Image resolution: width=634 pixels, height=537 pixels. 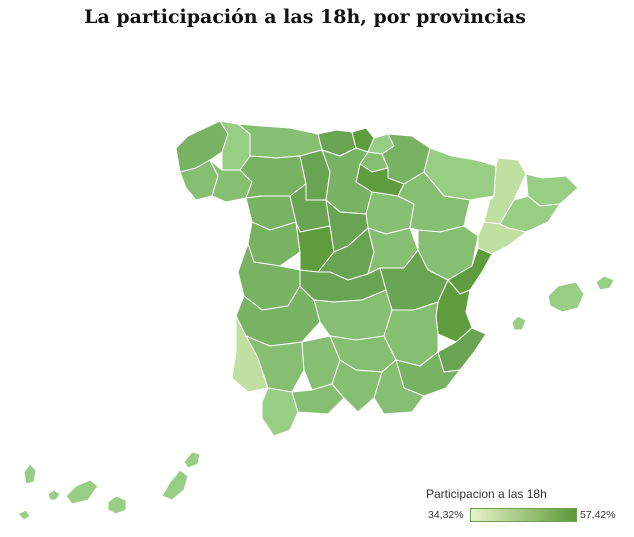 I want to click on province-sevilla, so click(x=275, y=364).